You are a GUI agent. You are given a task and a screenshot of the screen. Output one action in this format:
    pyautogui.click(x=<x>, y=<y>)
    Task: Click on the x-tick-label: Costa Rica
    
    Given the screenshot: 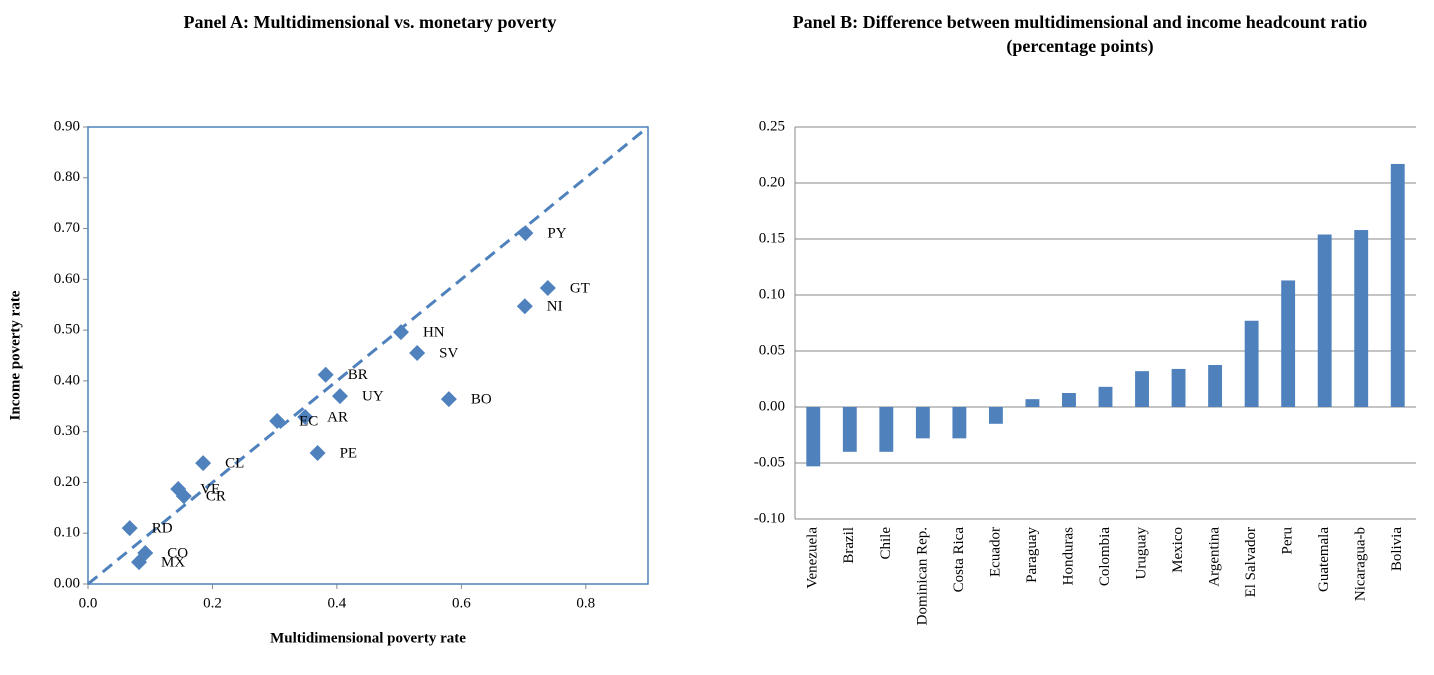 What is the action you would take?
    pyautogui.click(x=959, y=560)
    